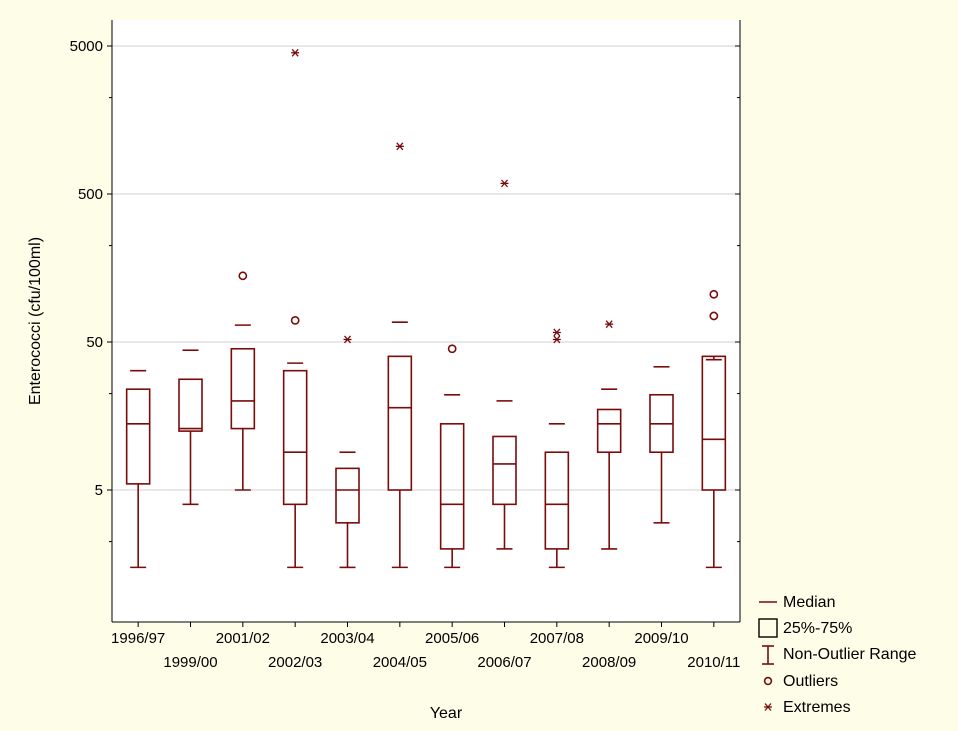  I want to click on x-tick-label: 1996/97, so click(138, 638).